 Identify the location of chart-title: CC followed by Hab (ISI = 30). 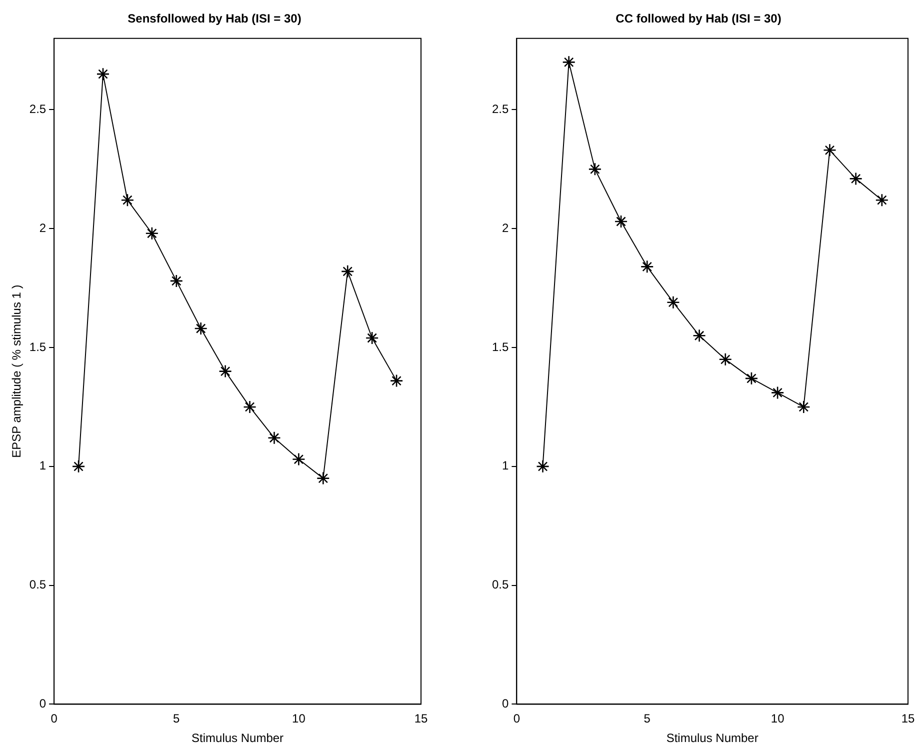
(699, 19).